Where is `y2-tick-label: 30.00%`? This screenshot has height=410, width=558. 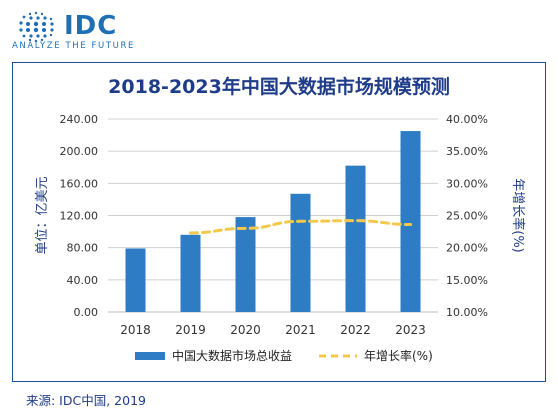
y2-tick-label: 30.00% is located at coordinates (467, 183).